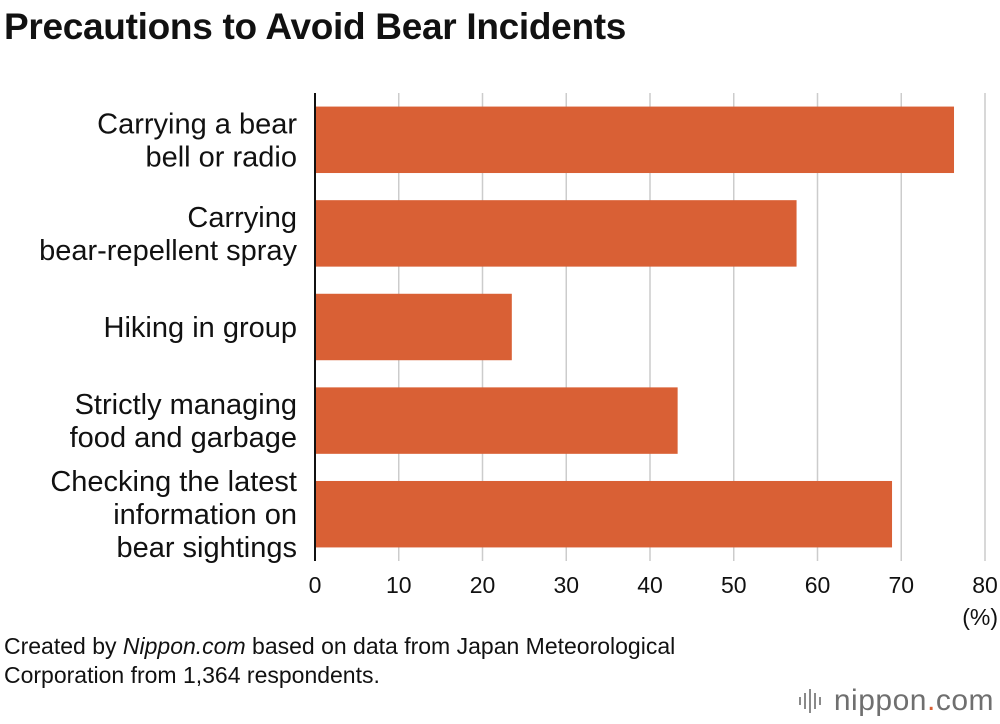  What do you see at coordinates (650, 585) in the screenshot?
I see `x-tick-label: 40` at bounding box center [650, 585].